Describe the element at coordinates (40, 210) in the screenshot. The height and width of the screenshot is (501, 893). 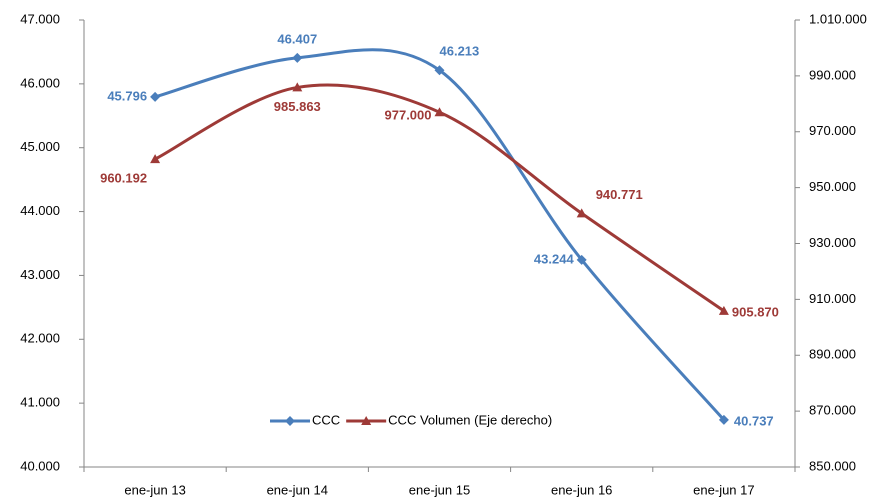
I see `y-tick-label: 44.000` at that location.